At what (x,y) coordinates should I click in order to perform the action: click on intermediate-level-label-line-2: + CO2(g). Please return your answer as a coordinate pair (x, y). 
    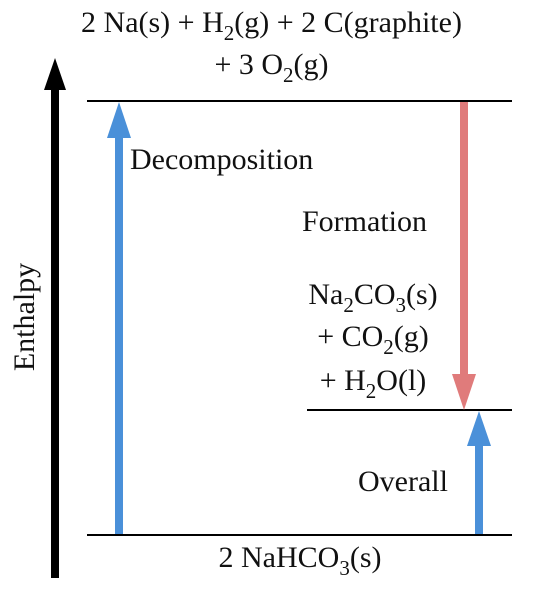
    Looking at the image, I should click on (373, 339).